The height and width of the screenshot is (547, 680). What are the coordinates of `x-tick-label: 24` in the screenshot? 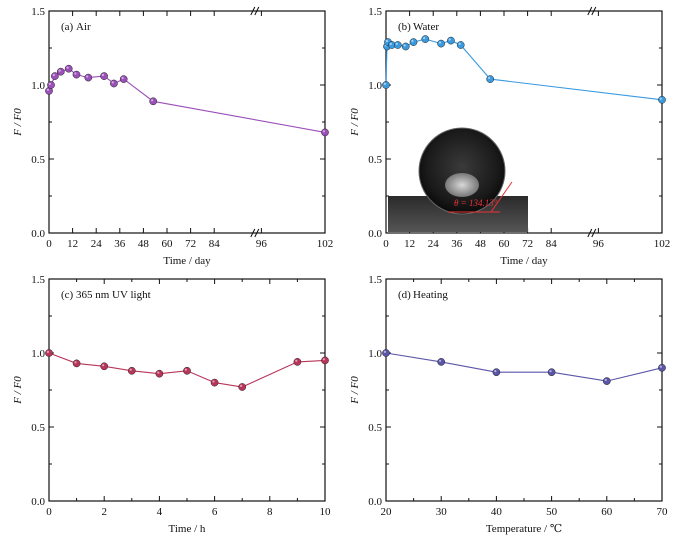 It's located at (434, 244).